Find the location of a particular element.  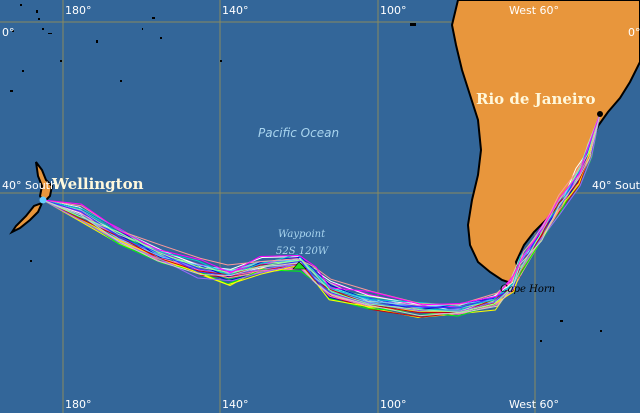

label-40s-left: 40° South is located at coordinates (29, 185).